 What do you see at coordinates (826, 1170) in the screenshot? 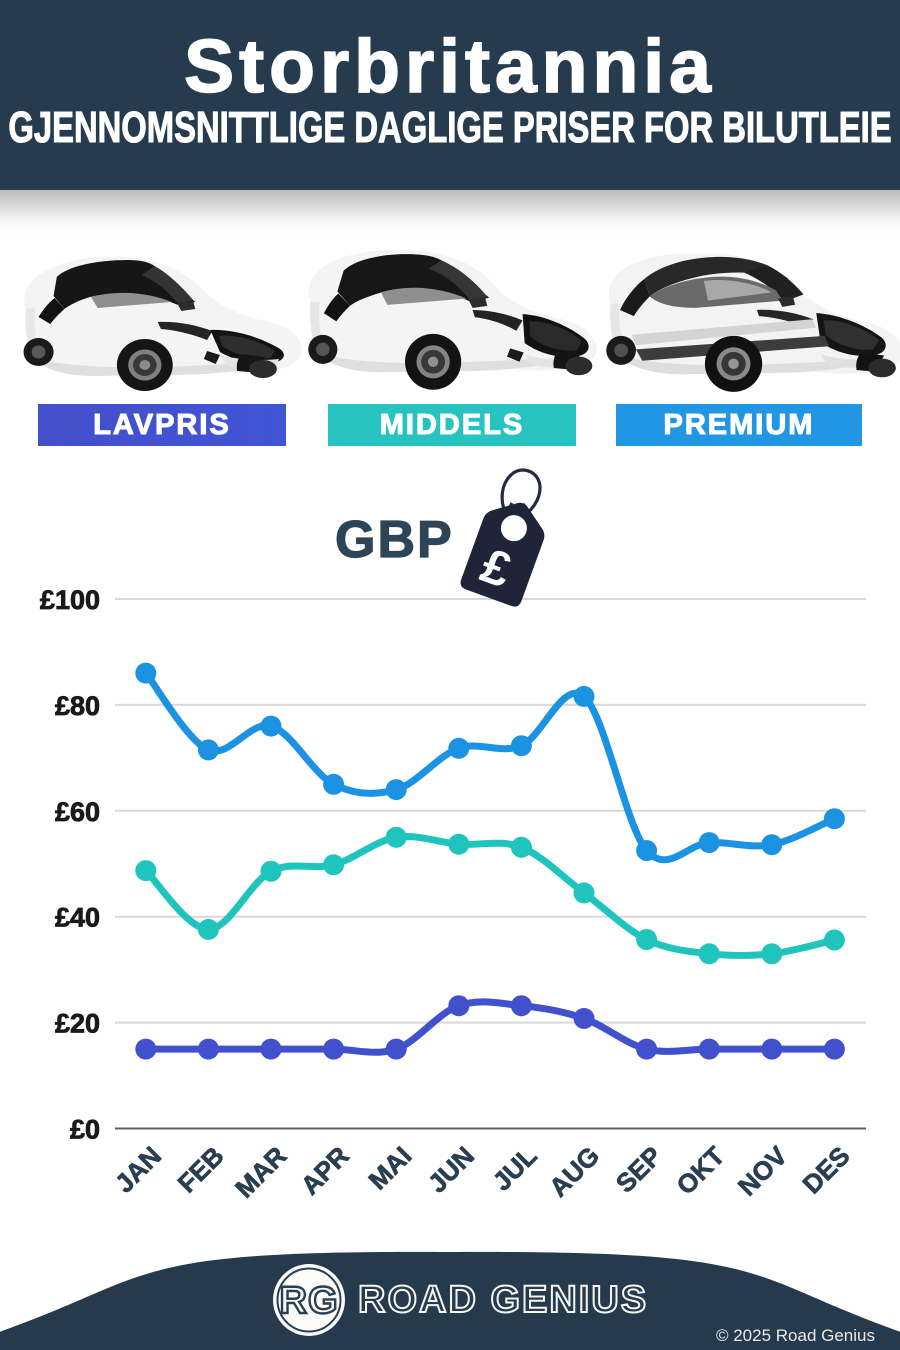
I see `svg-text: DES` at bounding box center [826, 1170].